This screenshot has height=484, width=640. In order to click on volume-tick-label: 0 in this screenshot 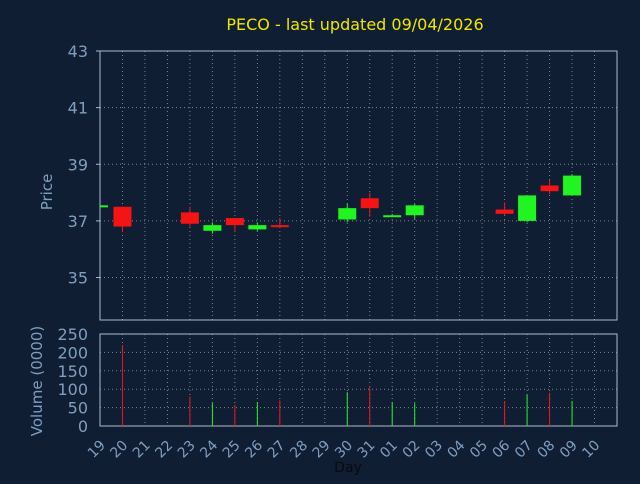, I will do `click(83, 426)`.